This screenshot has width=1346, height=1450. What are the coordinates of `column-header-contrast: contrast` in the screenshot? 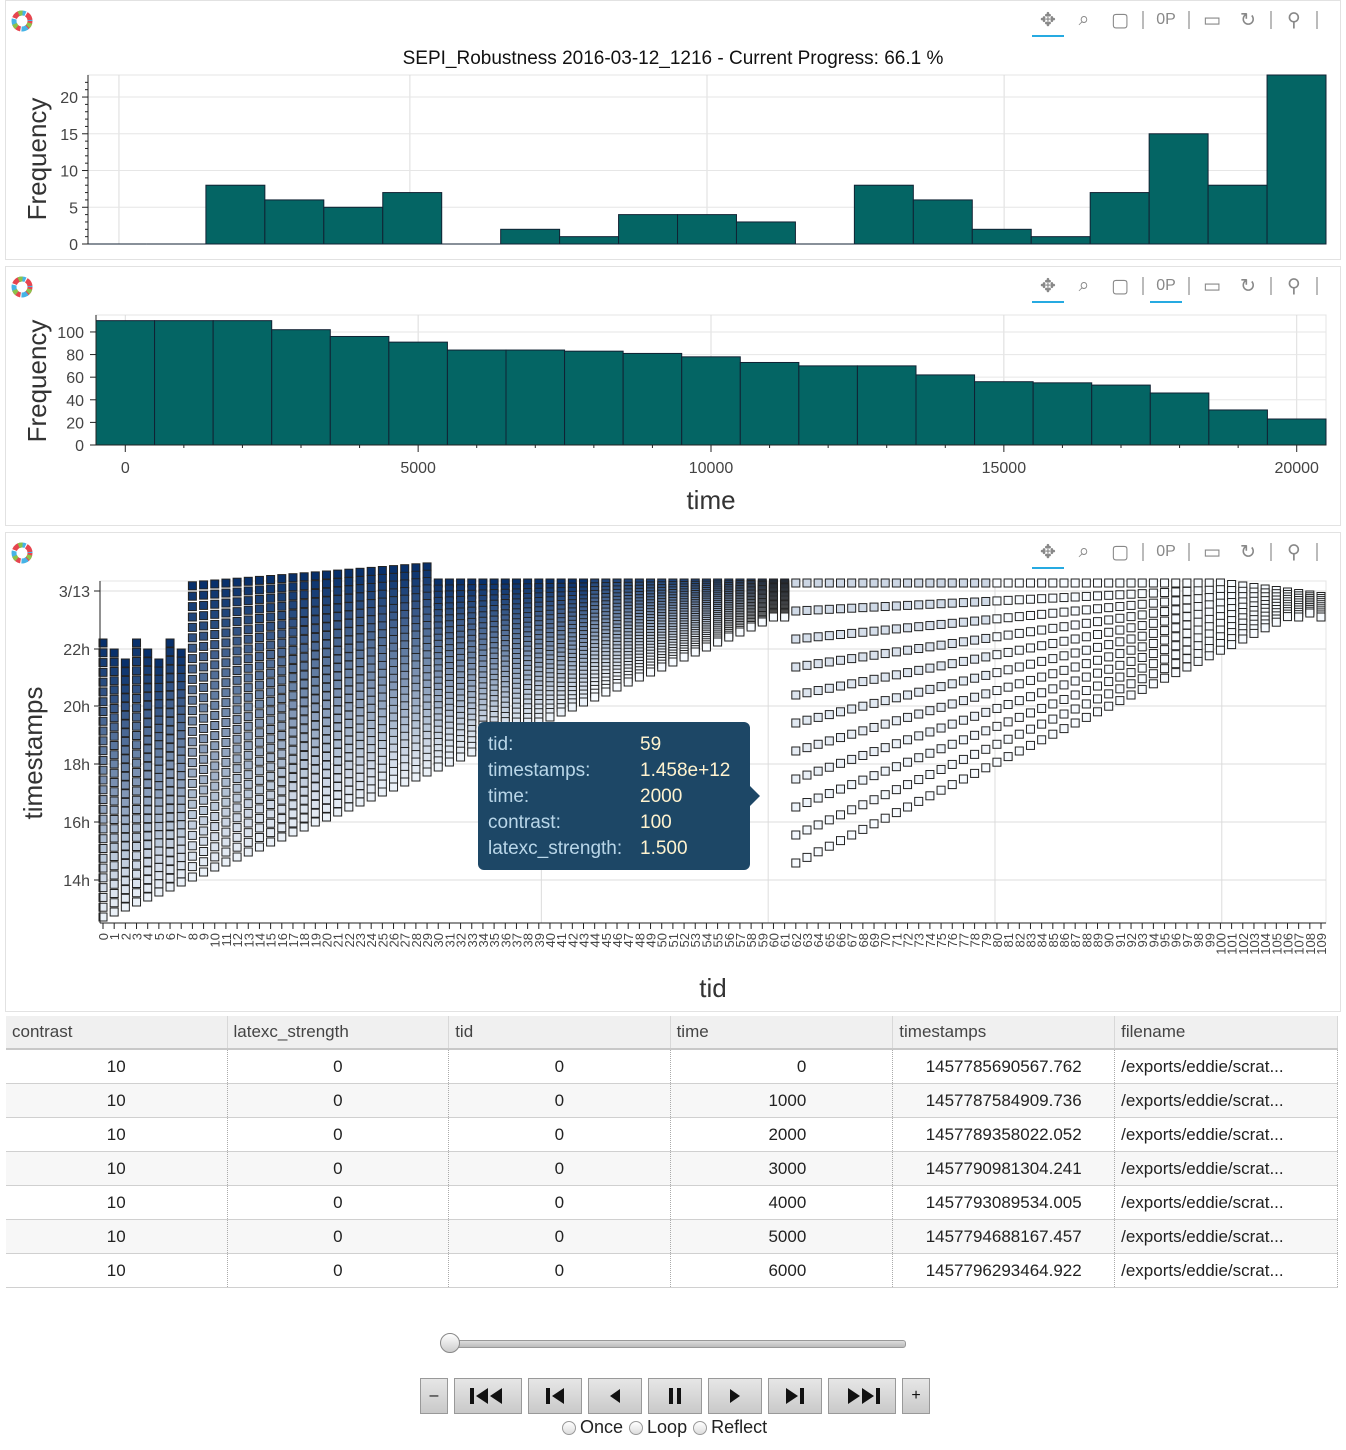 It's located at (117, 1033).